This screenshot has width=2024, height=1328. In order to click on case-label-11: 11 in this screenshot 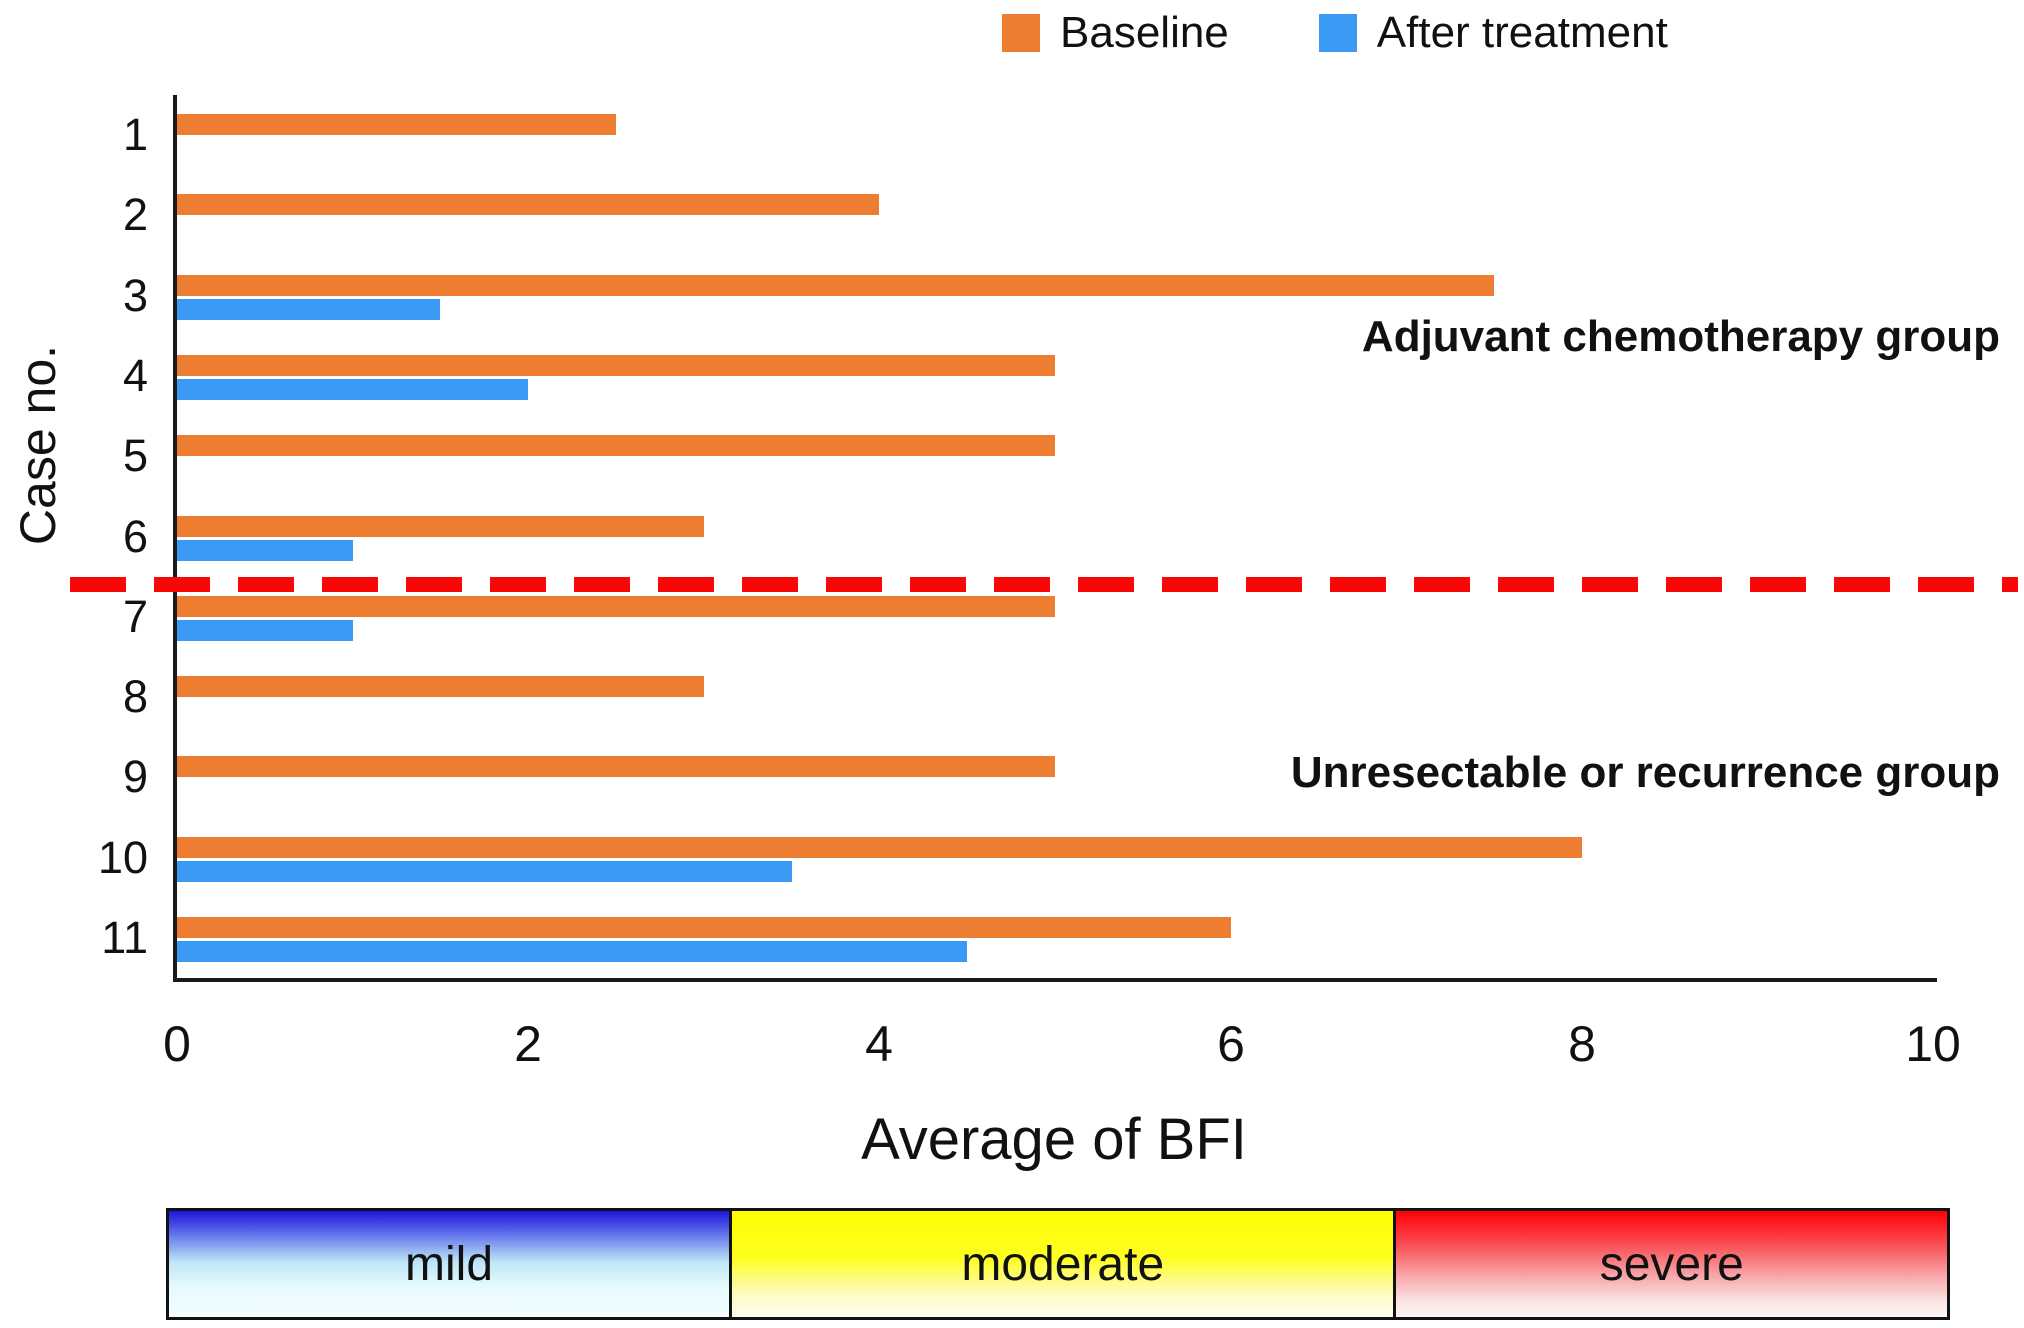, I will do `click(124, 937)`.